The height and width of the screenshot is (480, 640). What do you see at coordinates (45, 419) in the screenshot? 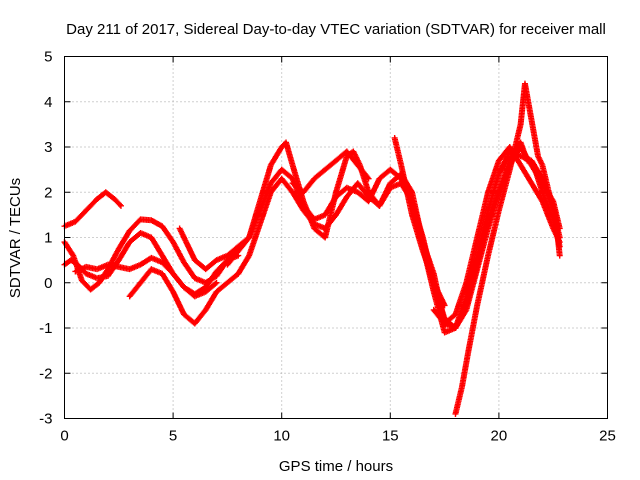
I see `y-tick-label: -3` at bounding box center [45, 419].